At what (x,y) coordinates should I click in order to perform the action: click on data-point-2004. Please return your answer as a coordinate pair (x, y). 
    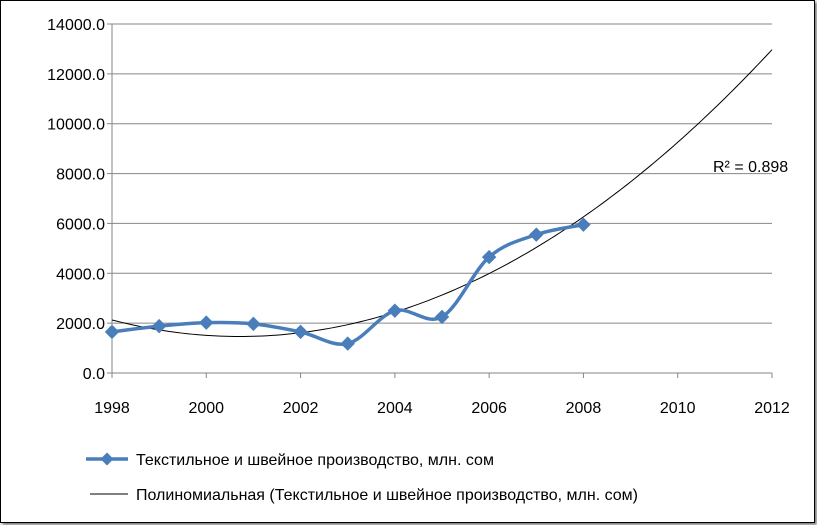
    Looking at the image, I should click on (395, 310).